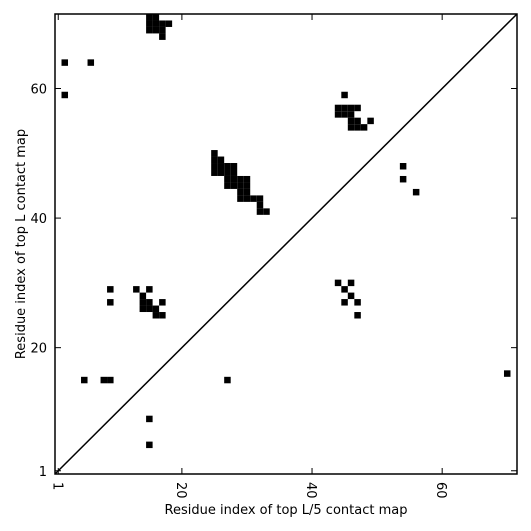 Image resolution: width=531 pixels, height=531 pixels. Describe the element at coordinates (38, 90) in the screenshot. I see `y-tick-label: 60` at that location.